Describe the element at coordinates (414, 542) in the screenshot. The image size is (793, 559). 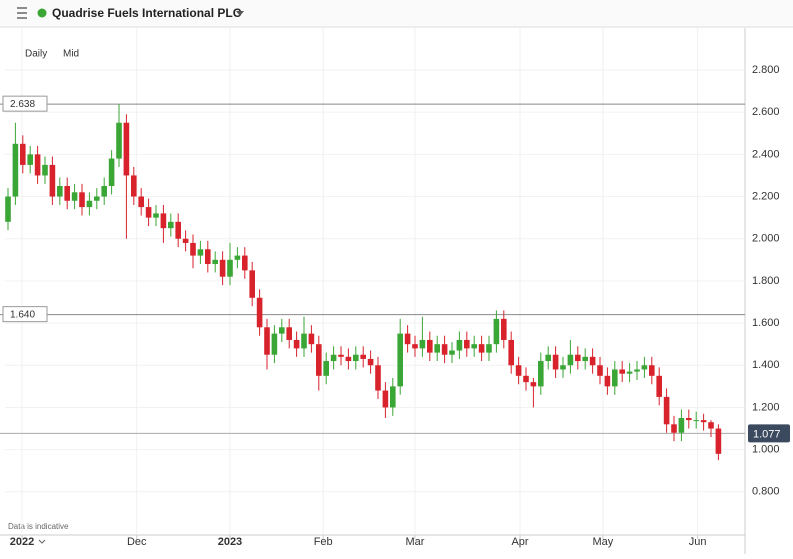
I see `x-tick-label: Mar` at that location.